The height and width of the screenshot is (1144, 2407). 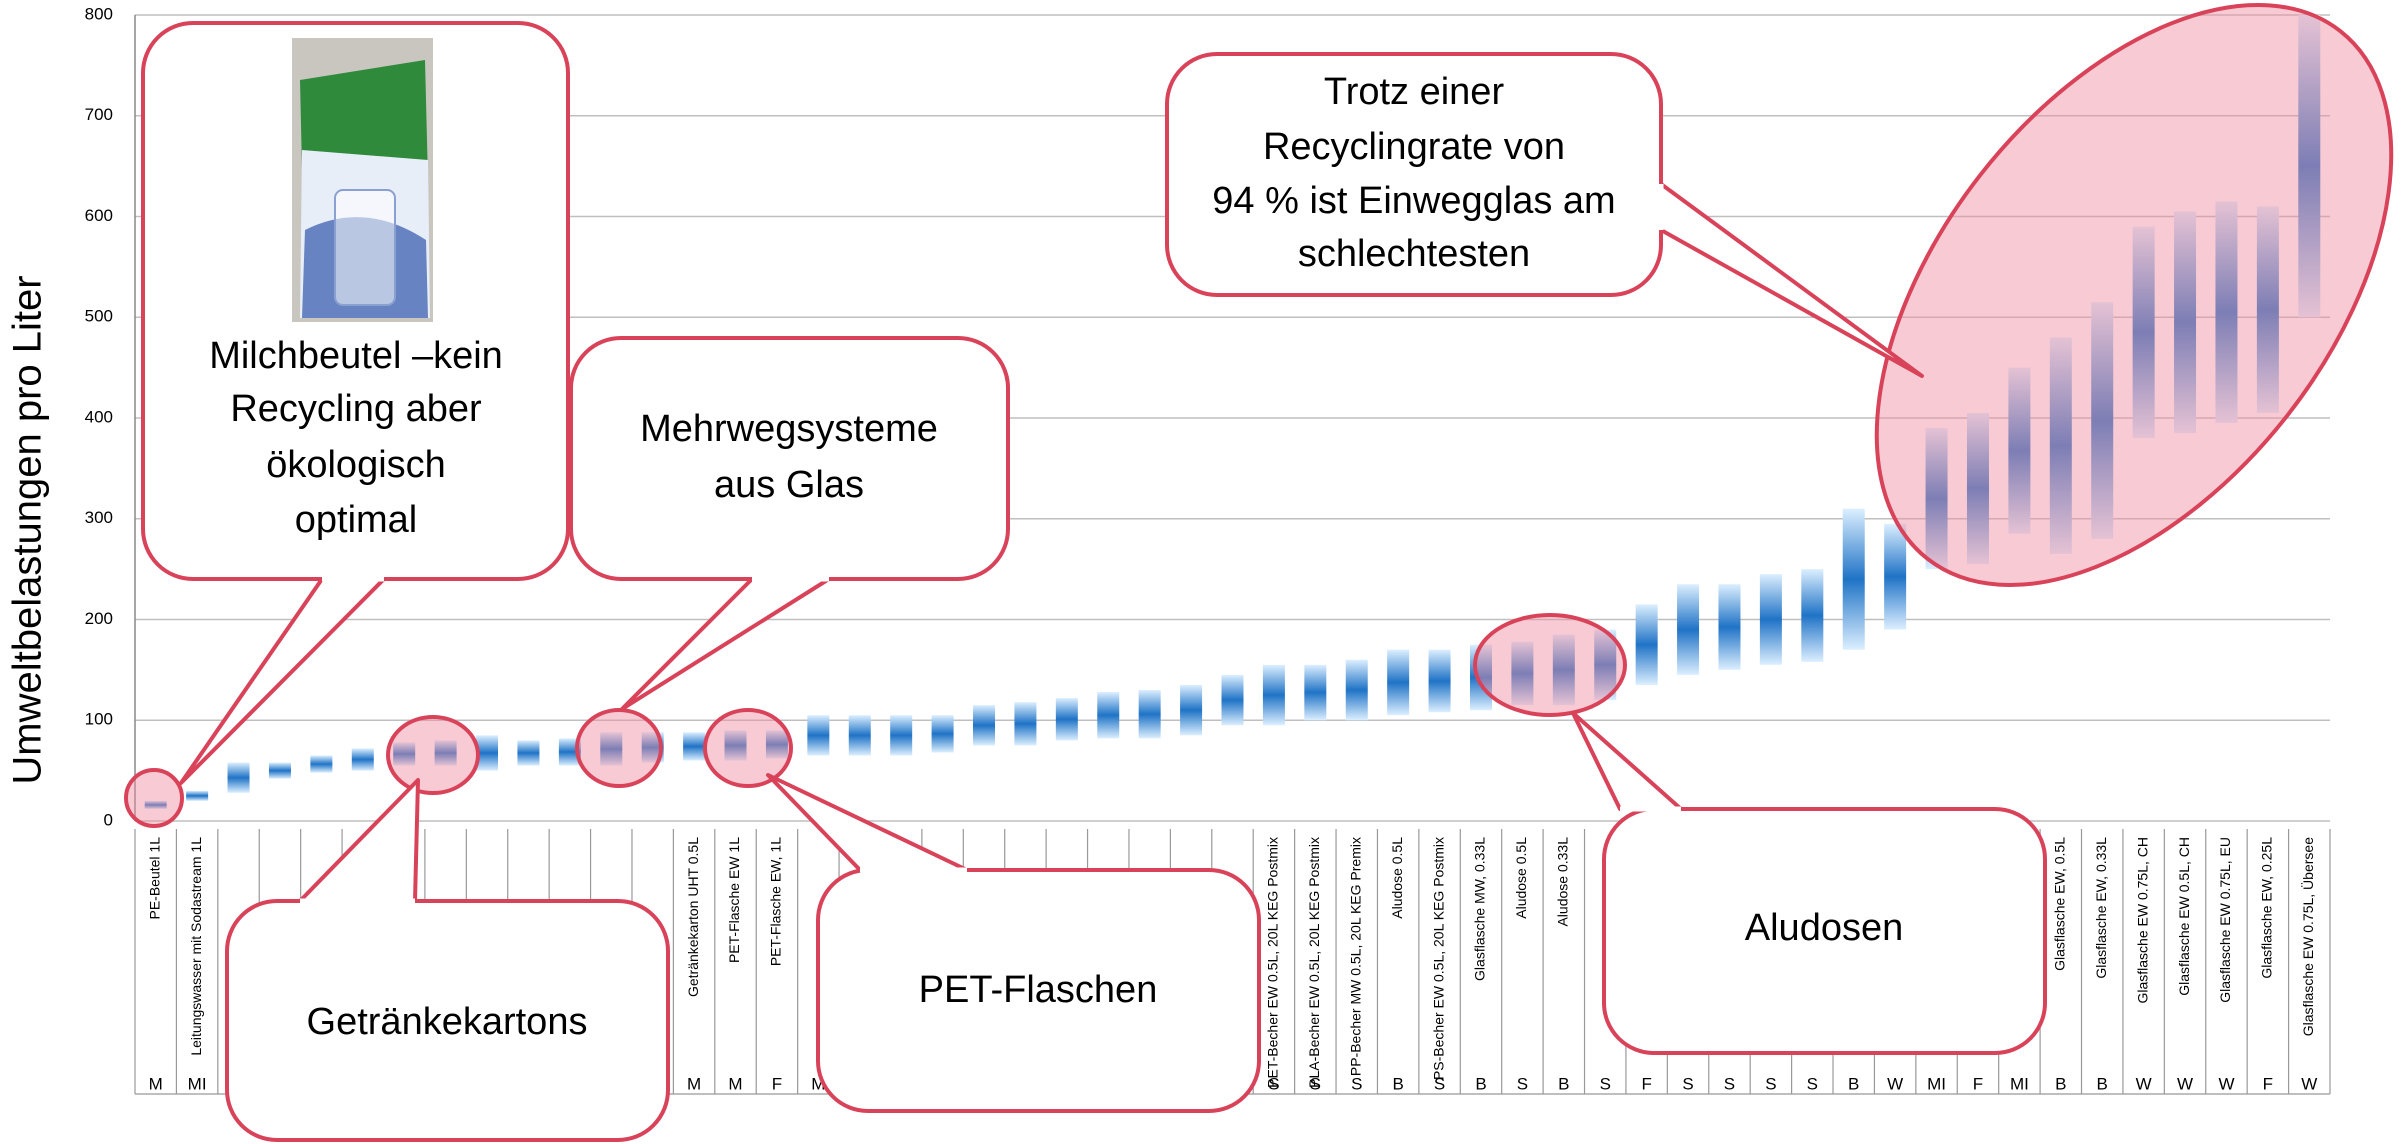 I want to click on callout-text: aus Glas, so click(x=789, y=485).